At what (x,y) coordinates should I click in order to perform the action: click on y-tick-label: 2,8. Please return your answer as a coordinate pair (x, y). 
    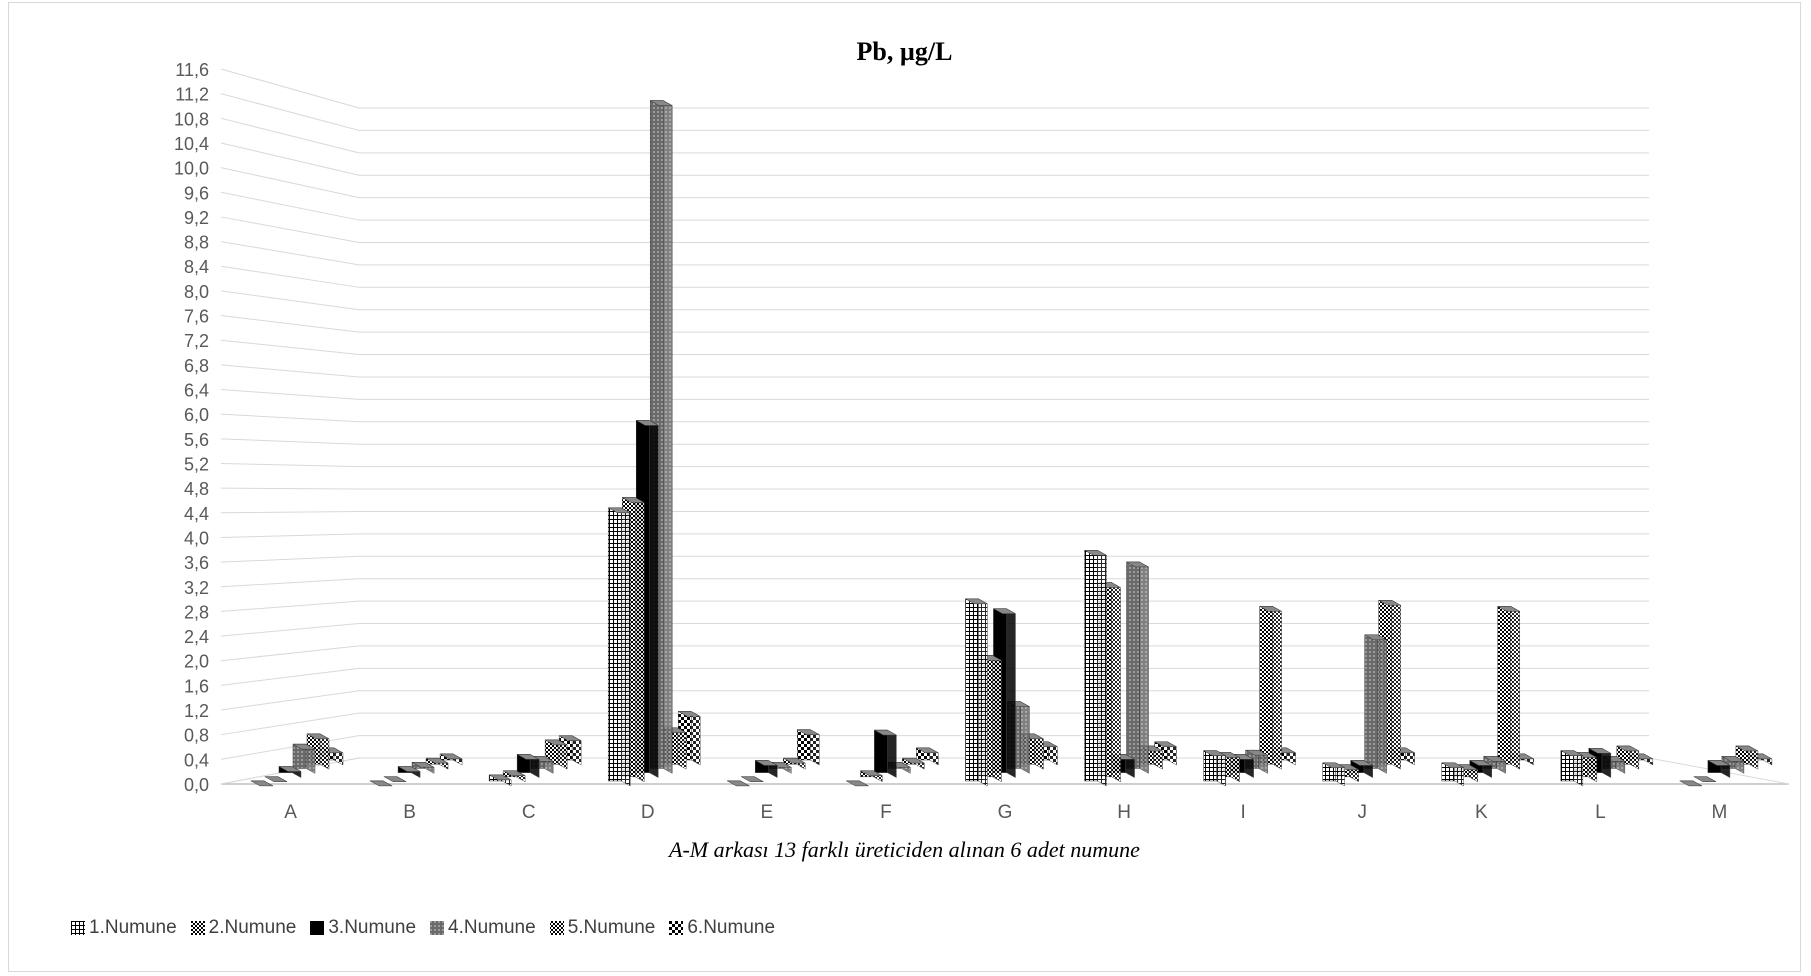
    Looking at the image, I should click on (196, 612).